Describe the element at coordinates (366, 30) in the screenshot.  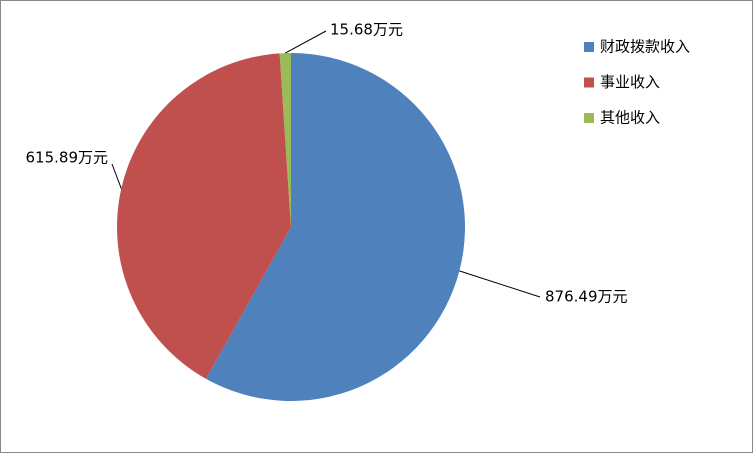
I see `data-label: 15.68万元` at that location.